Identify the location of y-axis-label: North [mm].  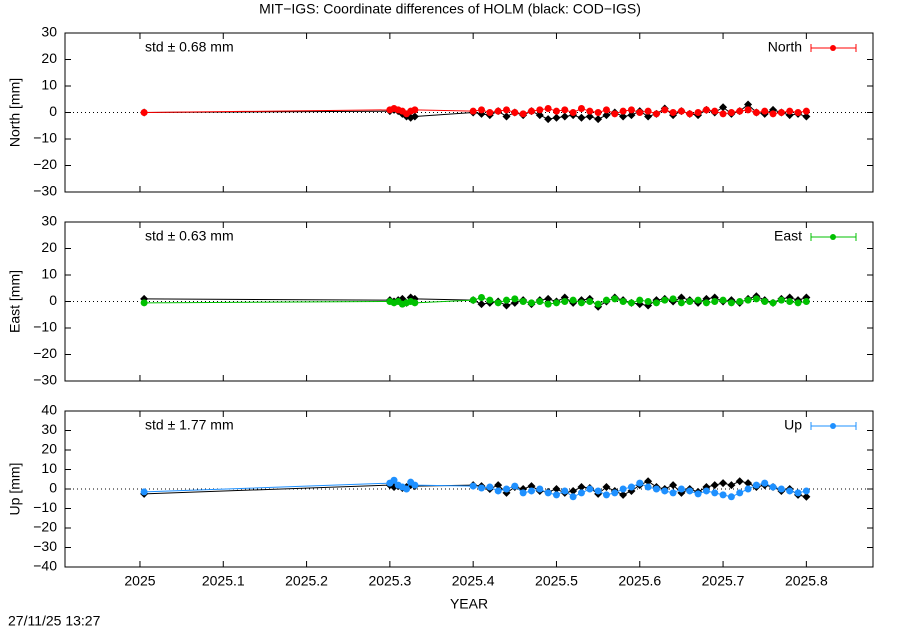
(15, 112).